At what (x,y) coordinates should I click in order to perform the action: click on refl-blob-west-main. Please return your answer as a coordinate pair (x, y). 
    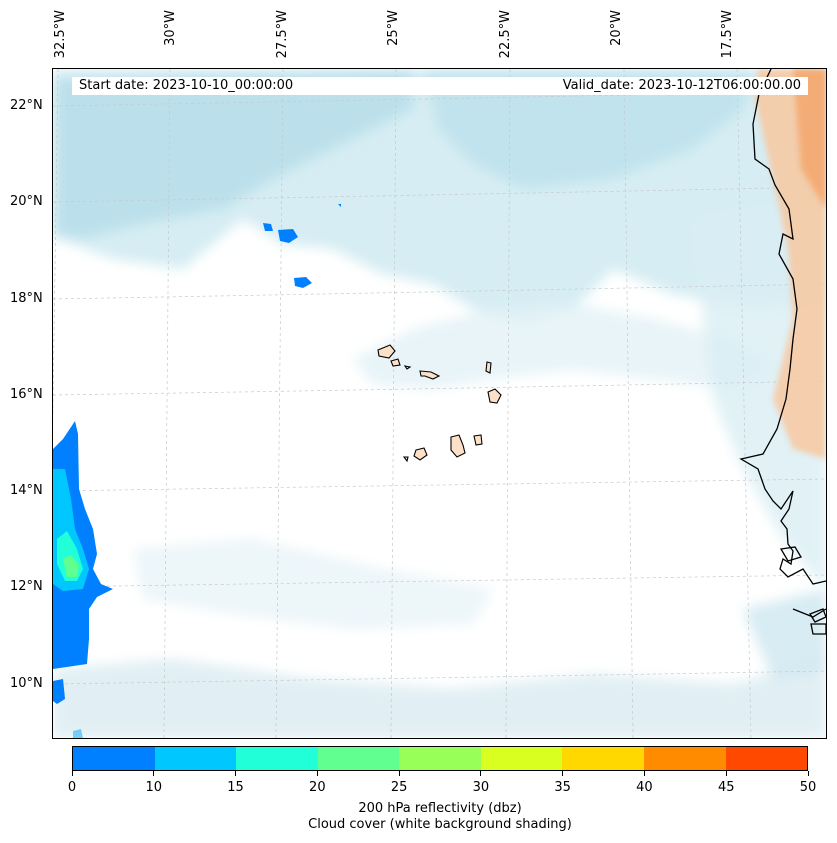
    Looking at the image, I should click on (83, 545).